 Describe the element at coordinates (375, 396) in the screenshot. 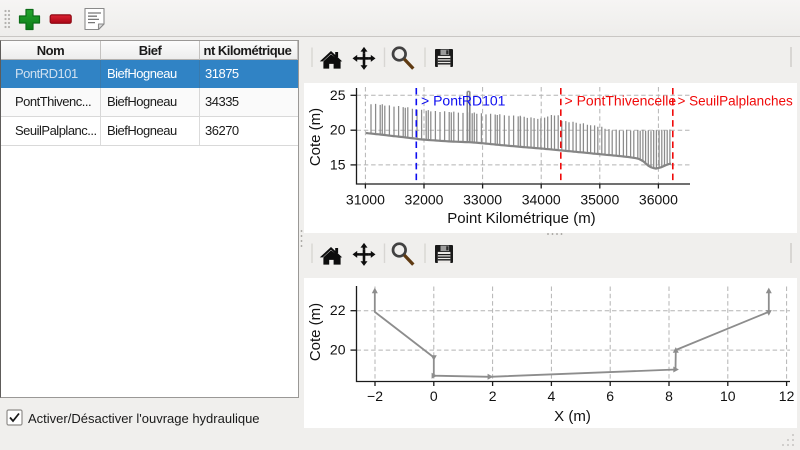

I see `svg-text: −2` at that location.